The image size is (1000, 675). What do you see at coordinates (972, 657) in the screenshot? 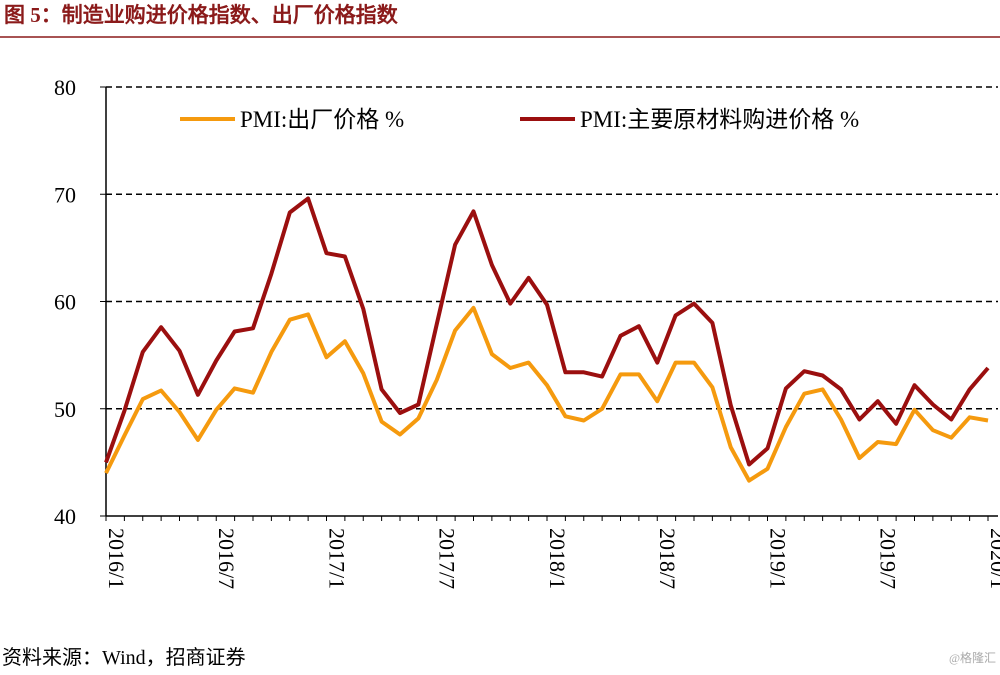
I see `watermark: @格隆汇` at bounding box center [972, 657].